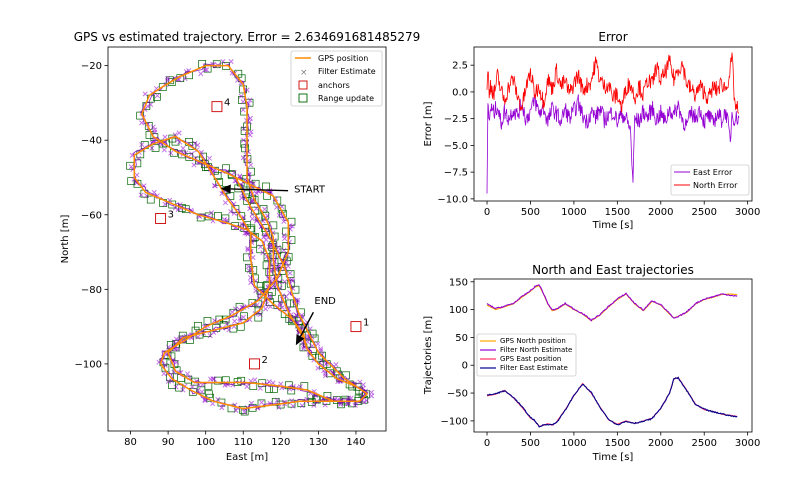 The width and height of the screenshot is (792, 504). I want to click on trajectory-x-label: East [m], so click(247, 457).